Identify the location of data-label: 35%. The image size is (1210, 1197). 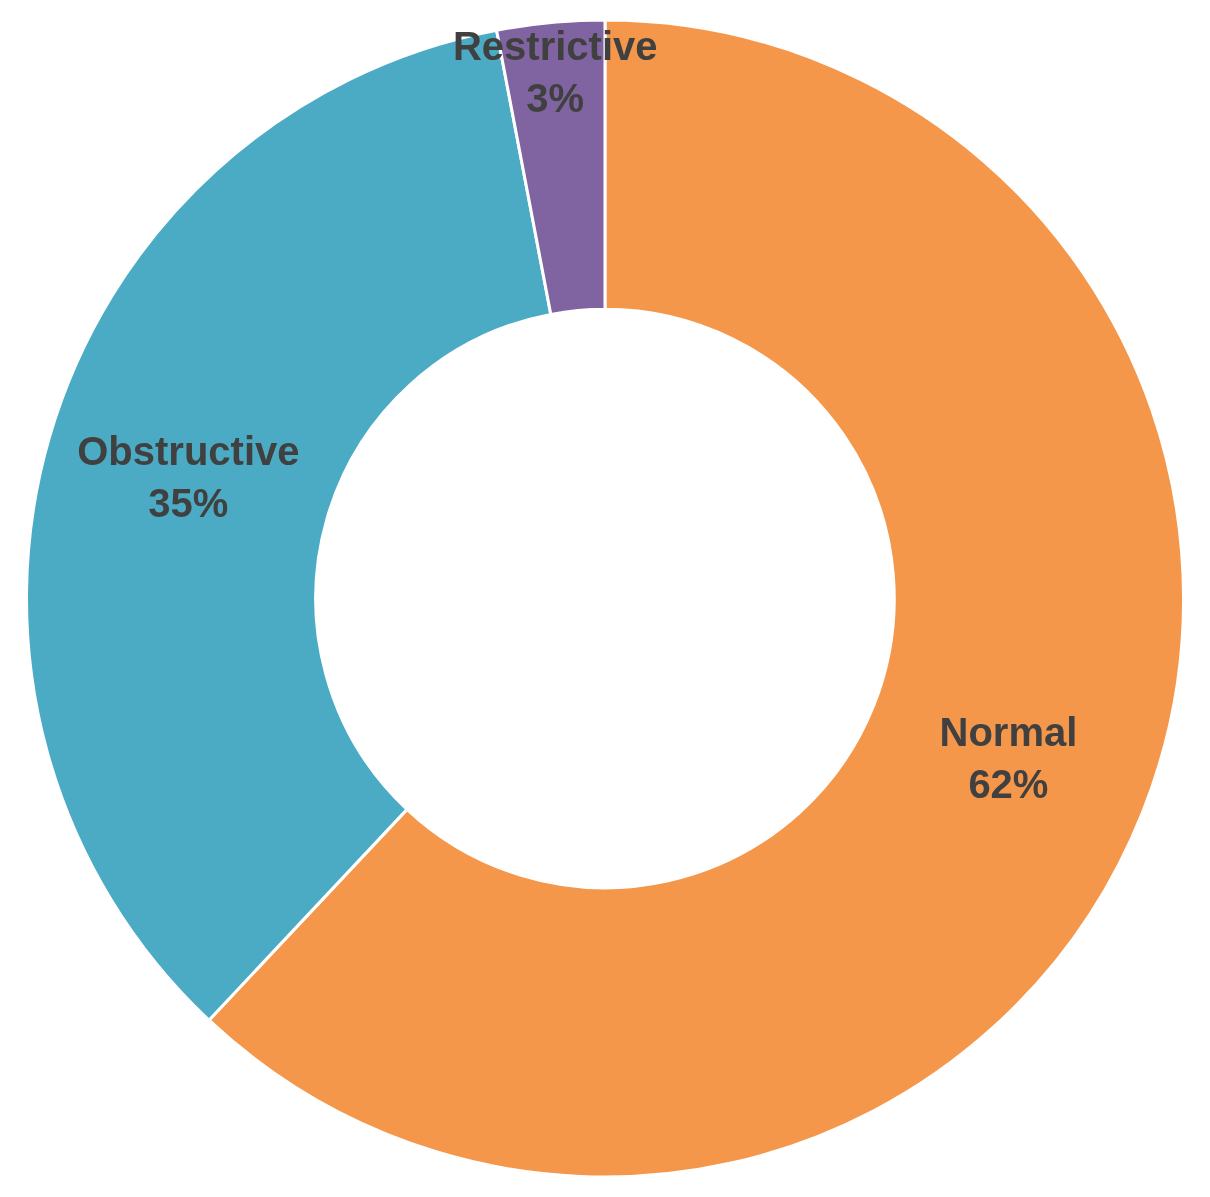
(188, 503).